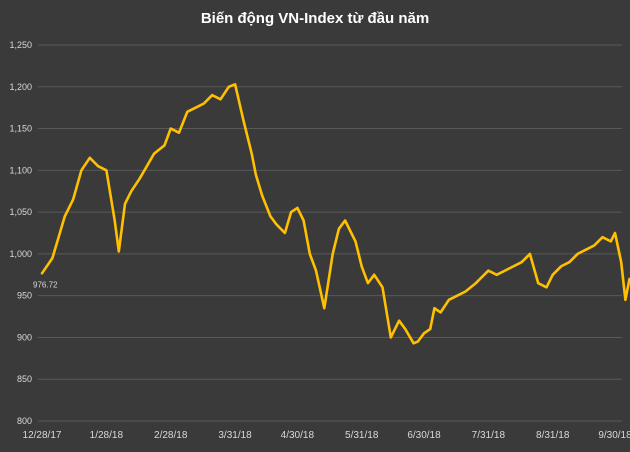 Image resolution: width=630 pixels, height=452 pixels. What do you see at coordinates (20, 170) in the screenshot?
I see `y-tick-label: 1,100` at bounding box center [20, 170].